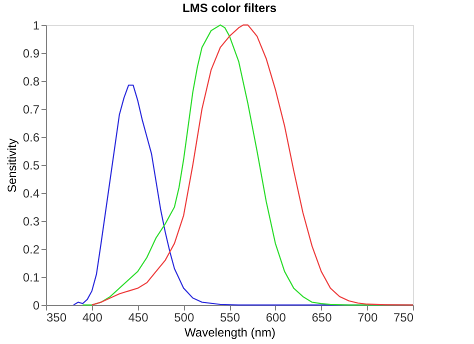  What do you see at coordinates (31, 137) in the screenshot?
I see `y-tick-label: 0.6` at bounding box center [31, 137].